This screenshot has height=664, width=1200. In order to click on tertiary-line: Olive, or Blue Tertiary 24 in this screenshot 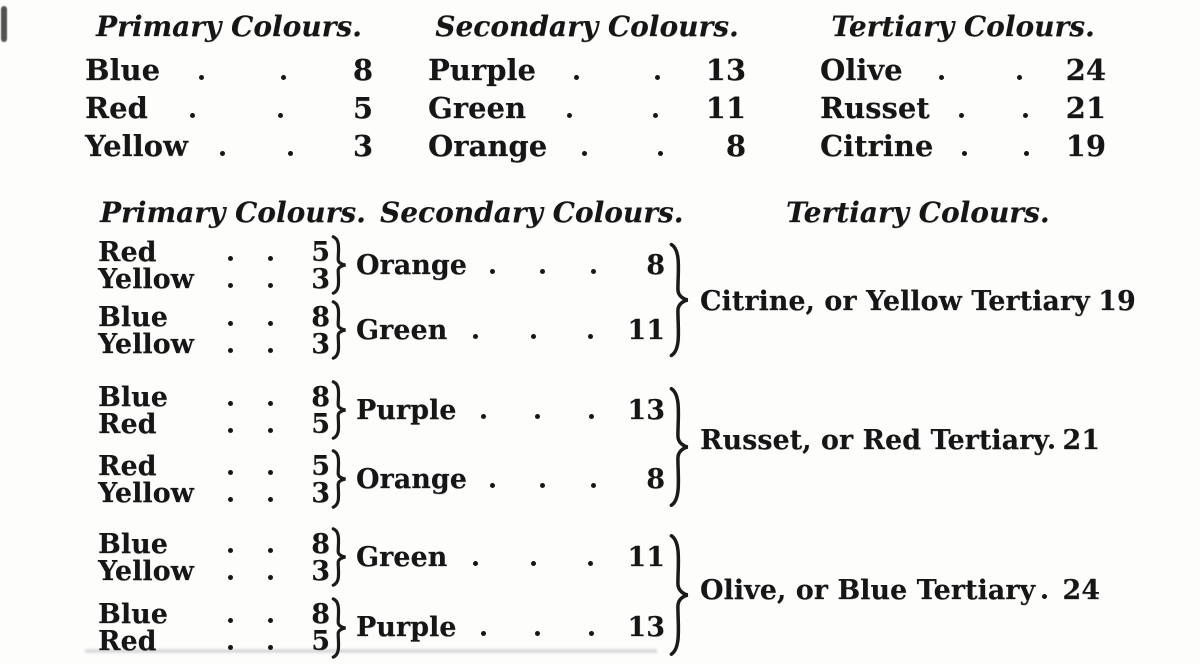, I will do `click(900, 590)`.